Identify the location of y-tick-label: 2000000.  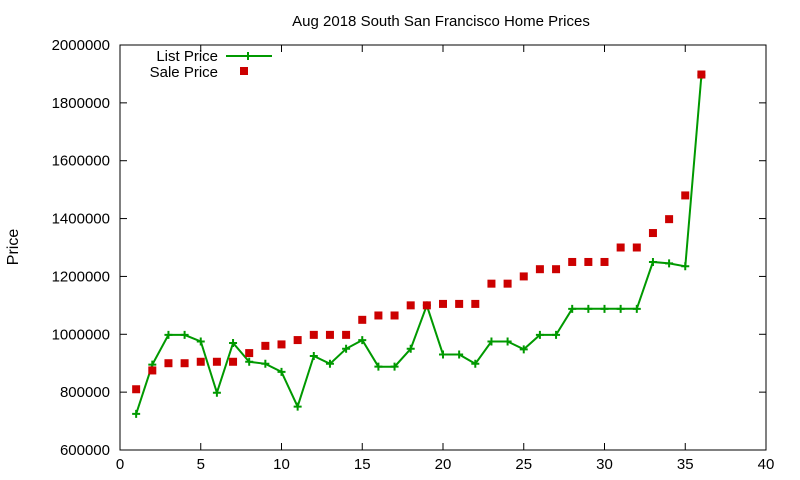
(81, 45).